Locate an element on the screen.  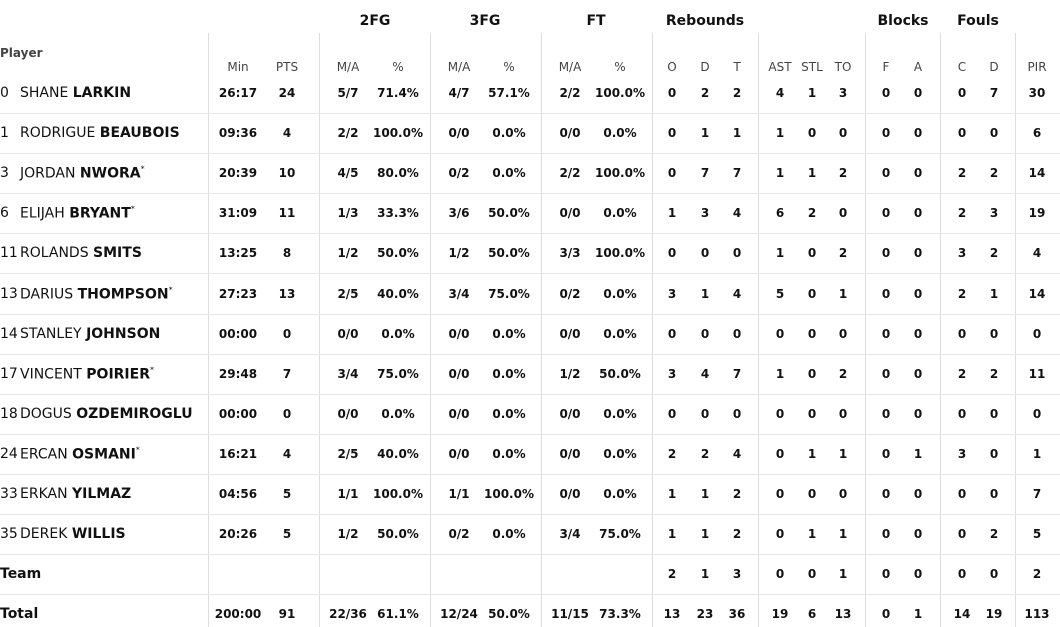
stat-cell: 1/1 is located at coordinates (459, 494).